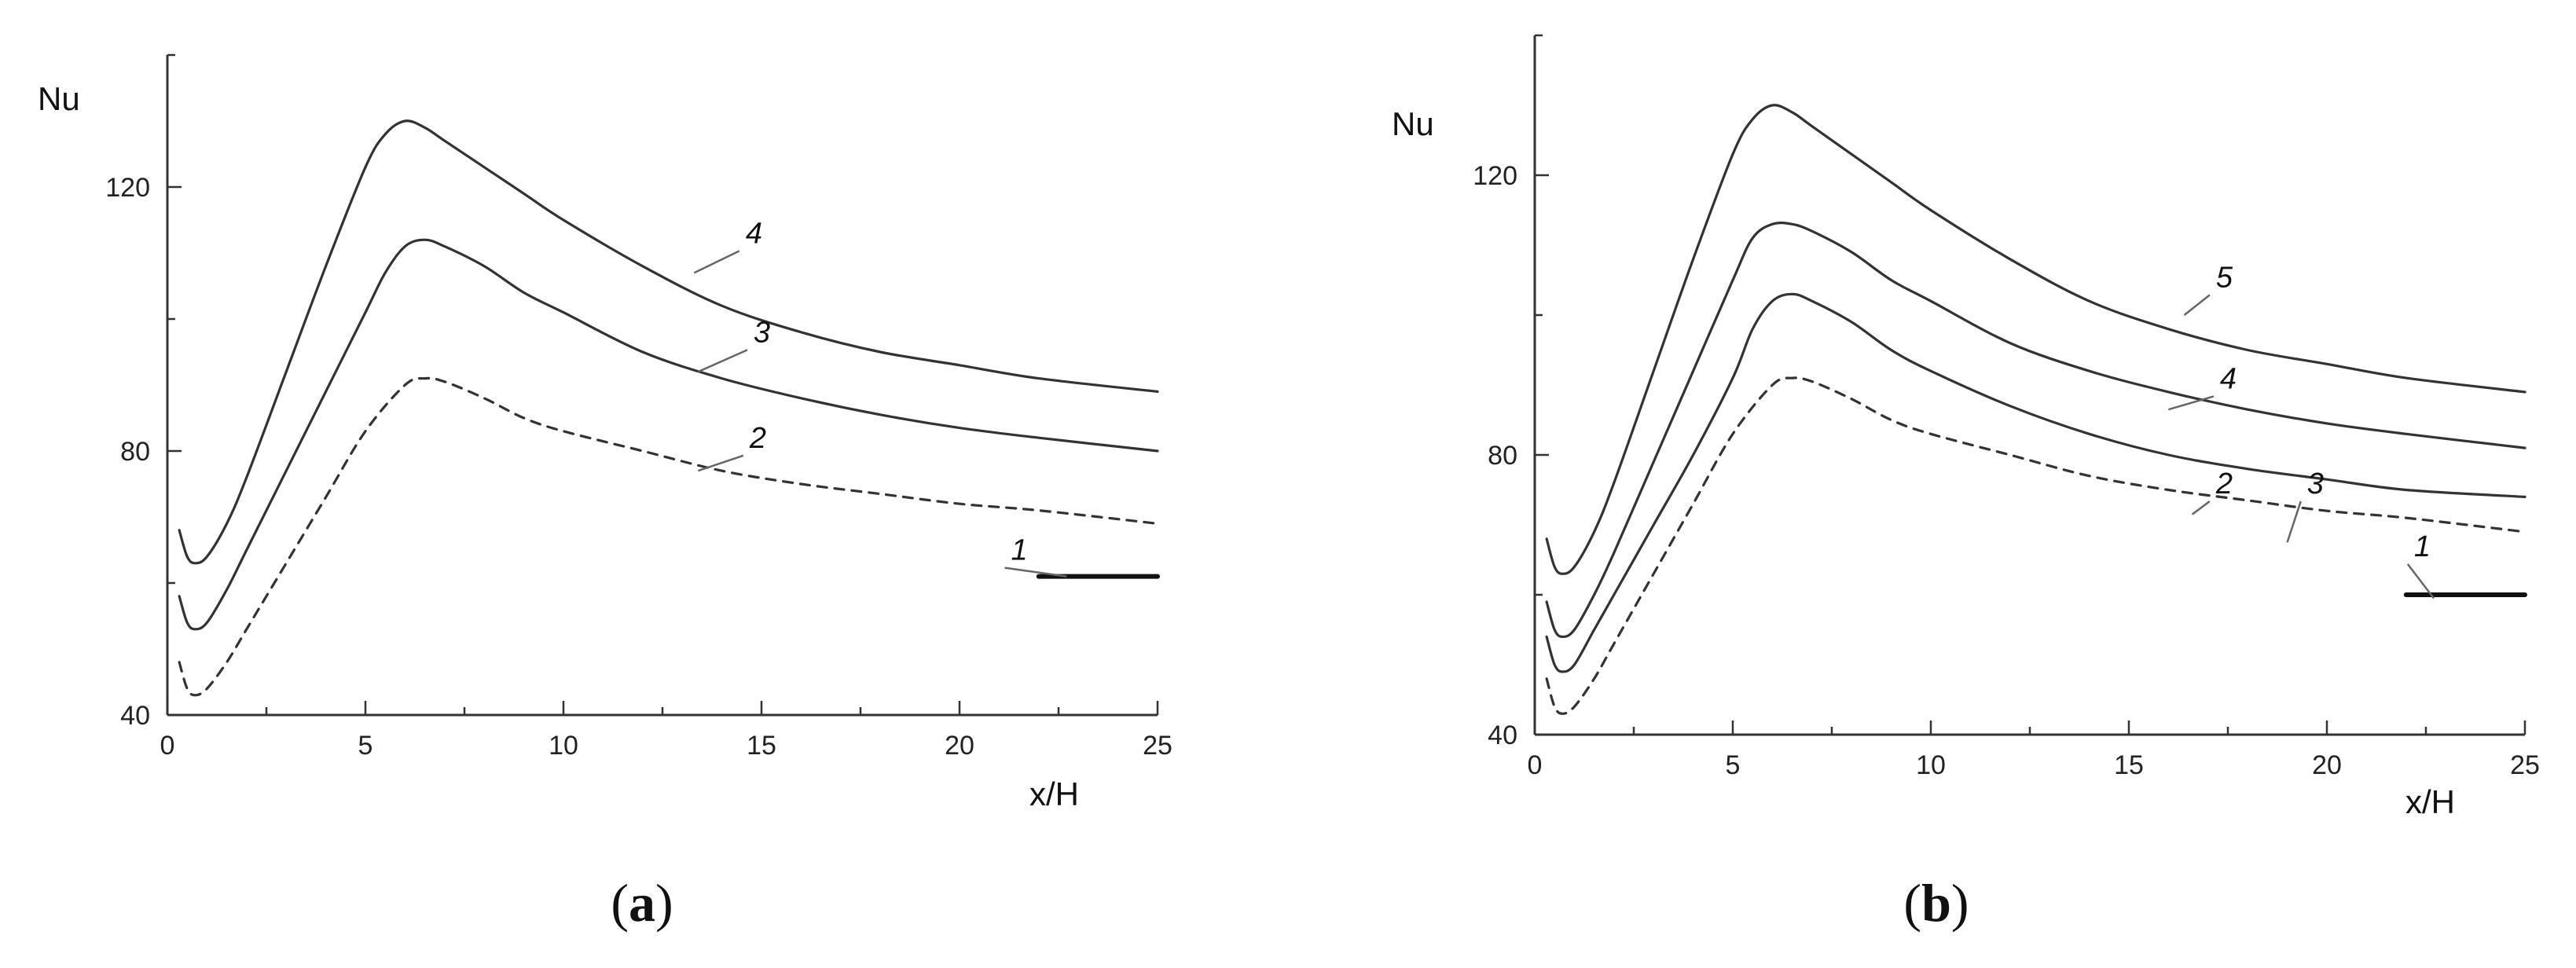  I want to click on c0-x-tick-label: 10, so click(563, 746).